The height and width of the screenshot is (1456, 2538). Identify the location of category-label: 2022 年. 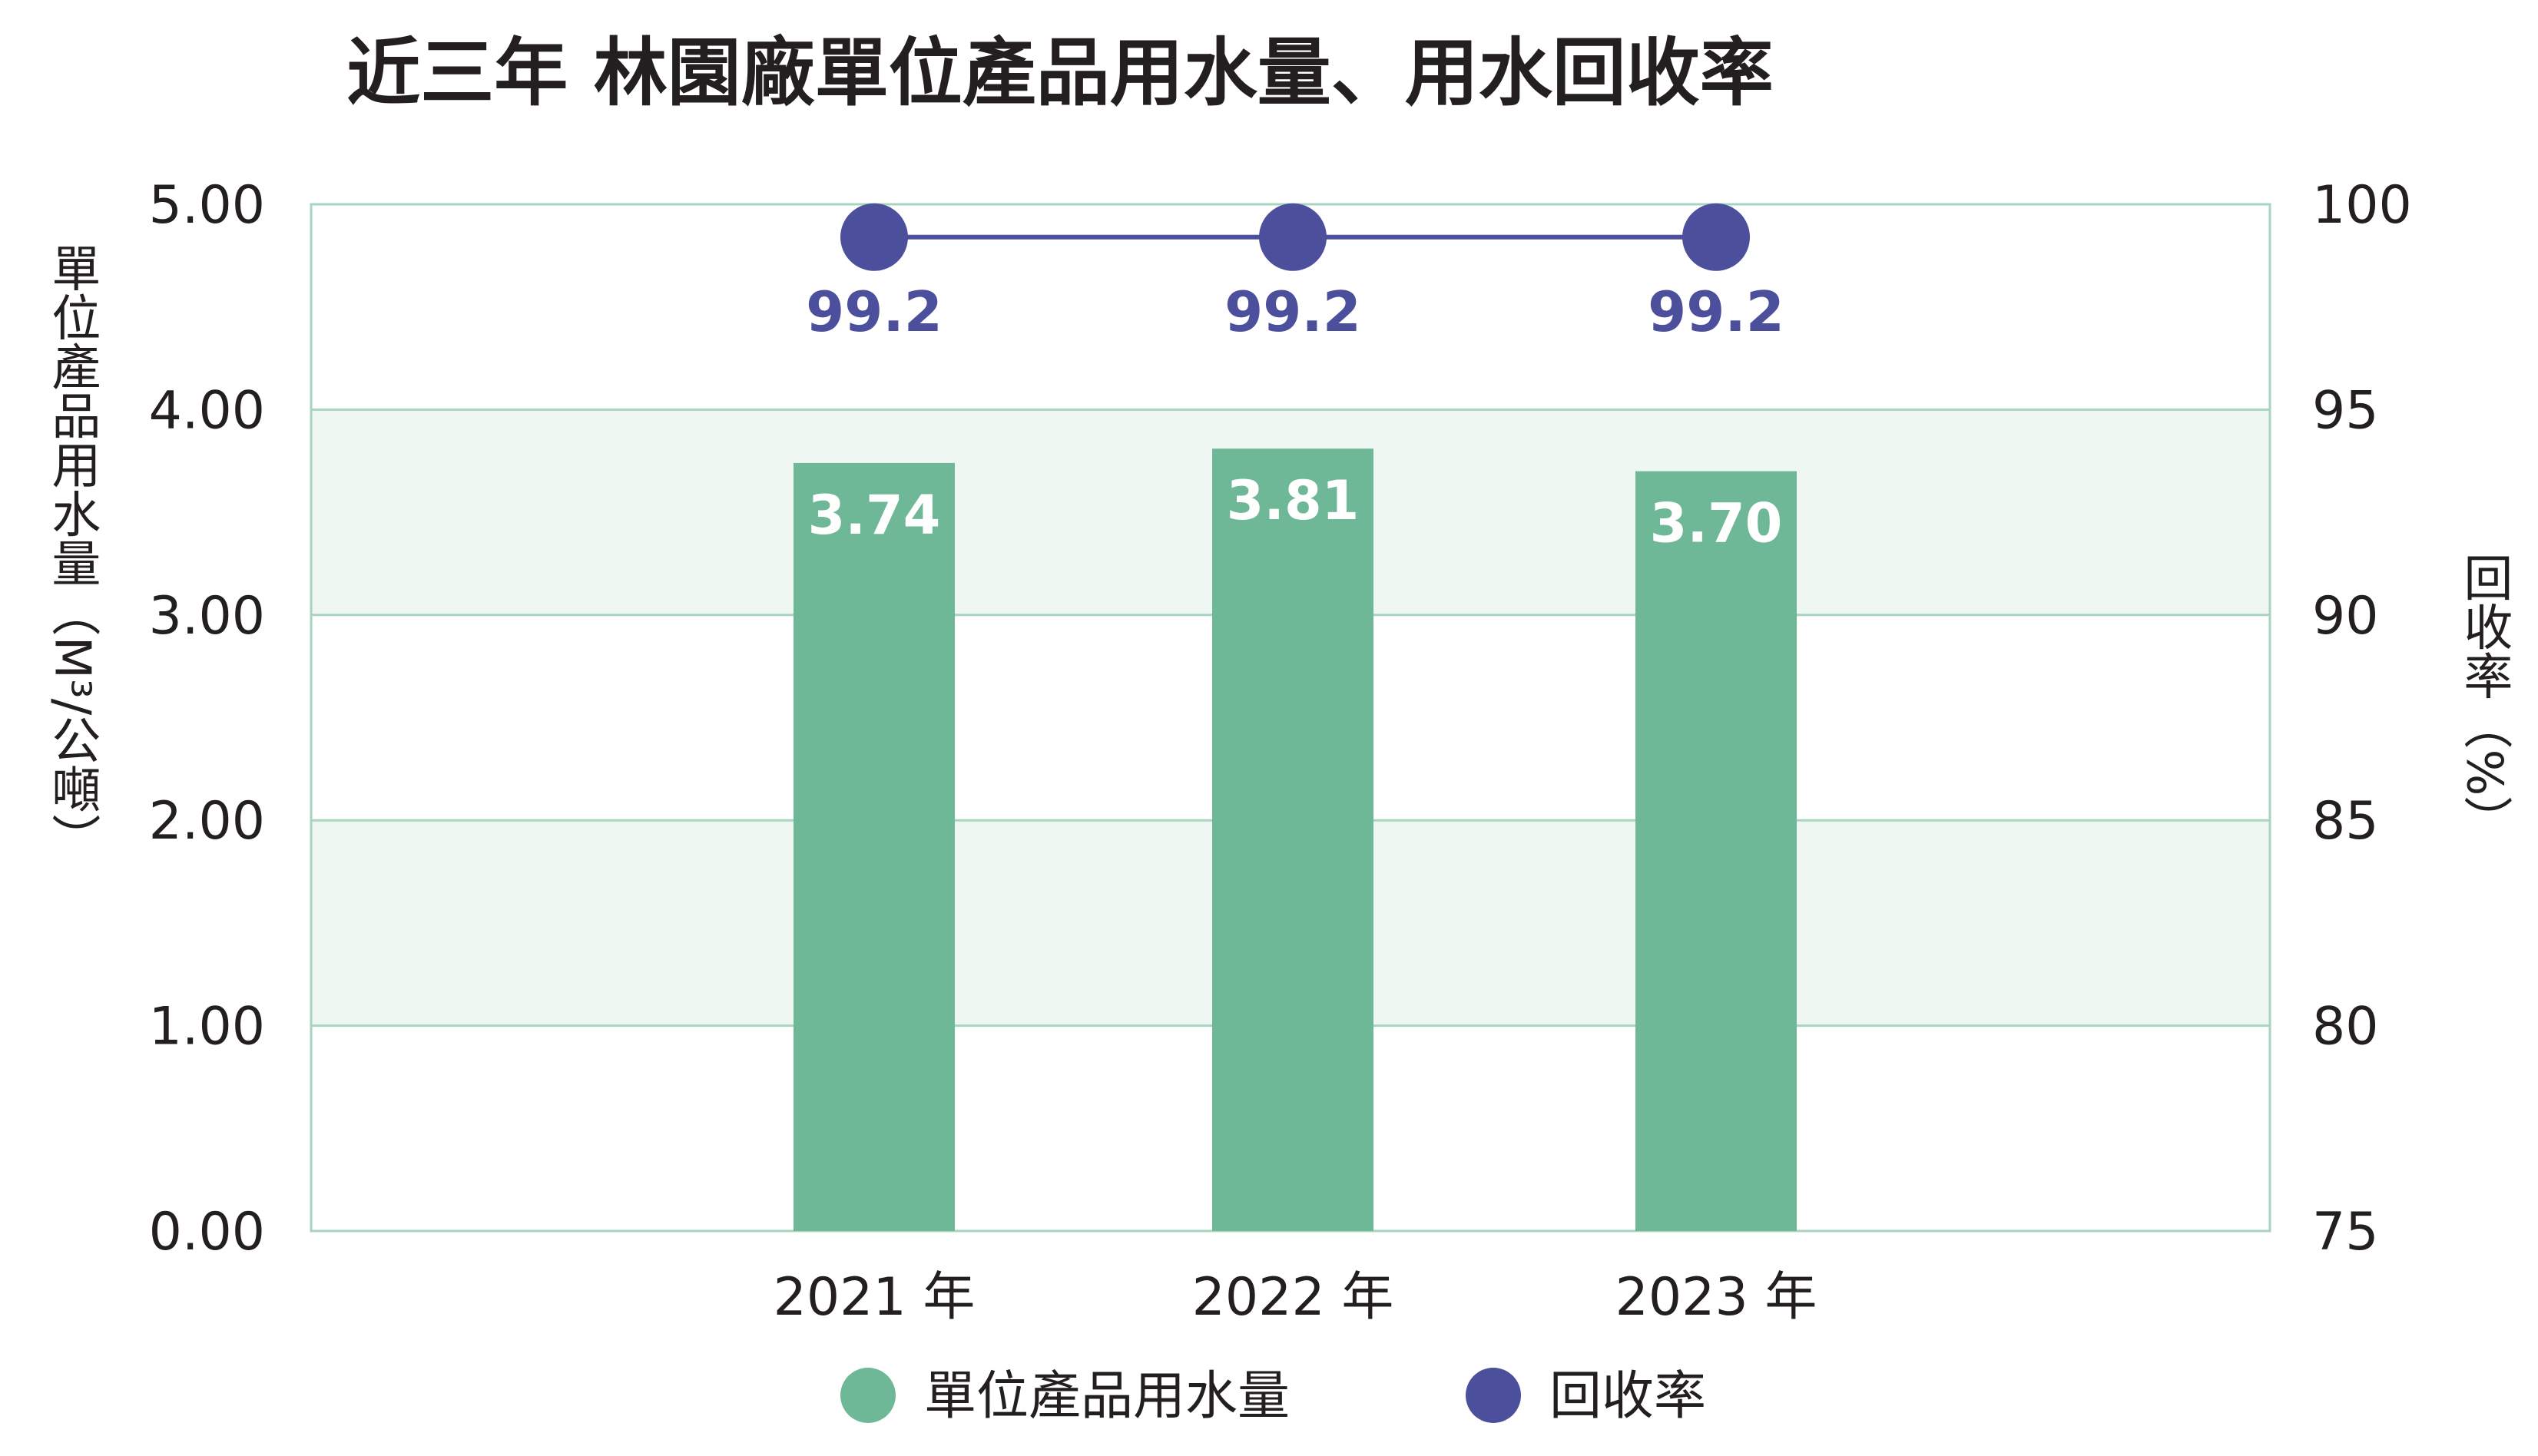
(1293, 1297).